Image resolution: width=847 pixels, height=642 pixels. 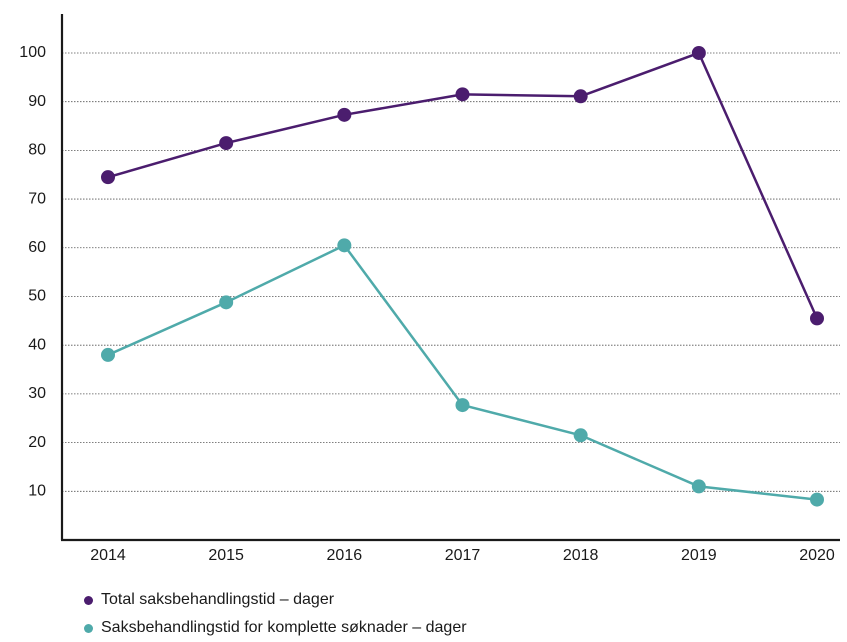 What do you see at coordinates (108, 354) in the screenshot?
I see `data-point-1-2014` at bounding box center [108, 354].